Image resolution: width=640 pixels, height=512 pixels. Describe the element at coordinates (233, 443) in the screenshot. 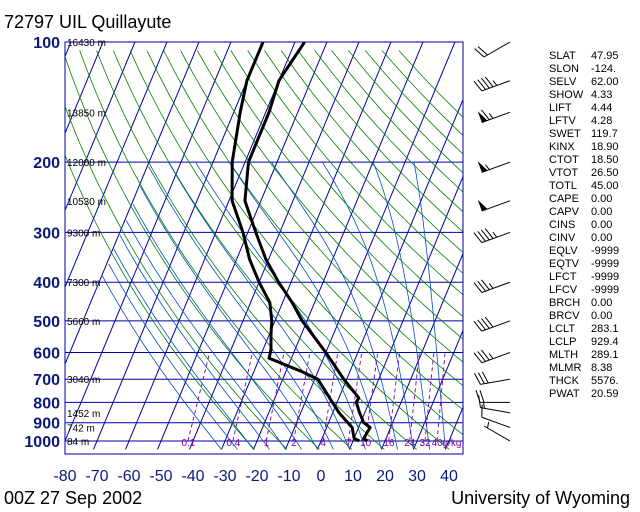

I see `mixing-ratio-label: 0.4` at that location.